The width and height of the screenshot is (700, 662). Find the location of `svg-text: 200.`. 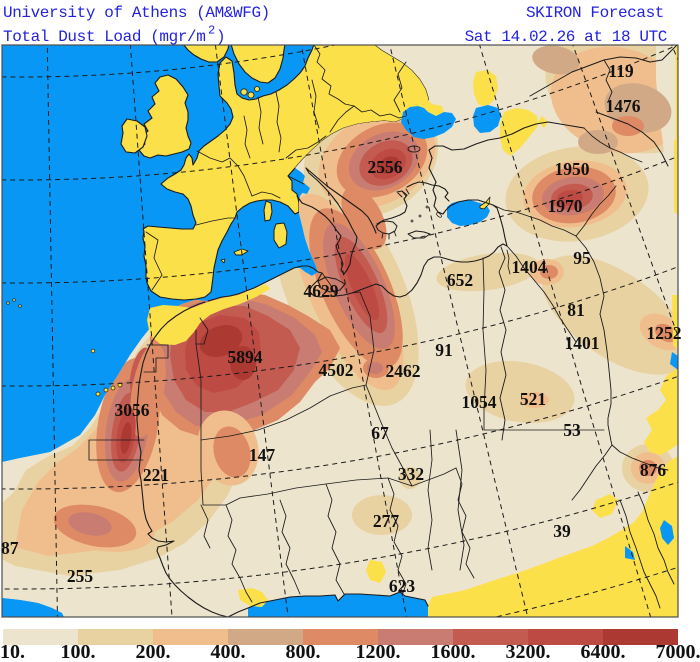

svg-text: 200. is located at coordinates (153, 651).